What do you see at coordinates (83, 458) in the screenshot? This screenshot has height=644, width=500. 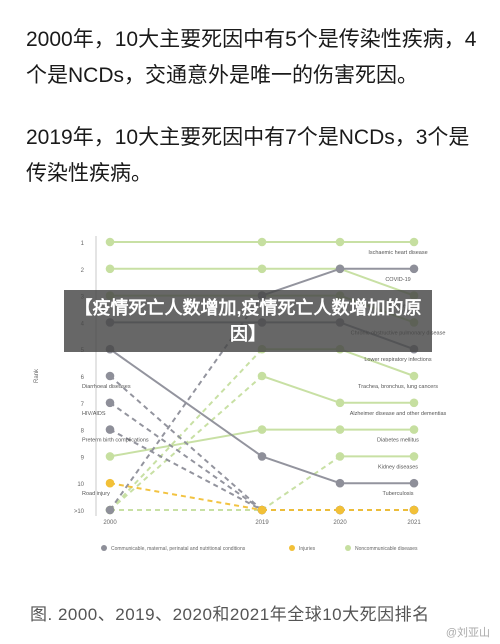 I see `y-tick-label: 9` at bounding box center [83, 458].